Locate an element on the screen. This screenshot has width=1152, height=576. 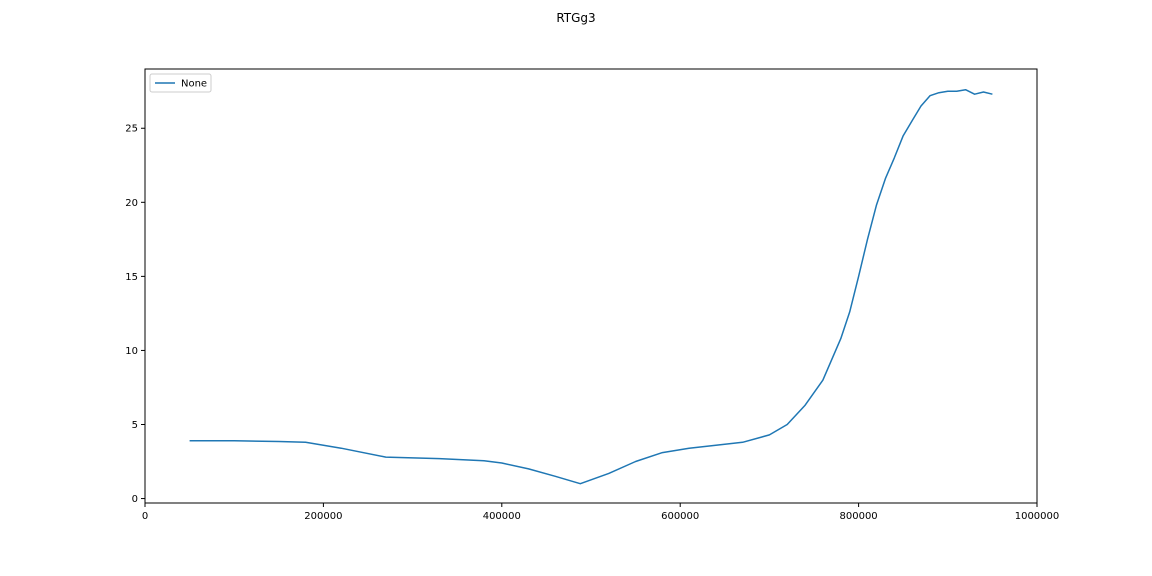
y-tick-label: 5 is located at coordinates (135, 425).